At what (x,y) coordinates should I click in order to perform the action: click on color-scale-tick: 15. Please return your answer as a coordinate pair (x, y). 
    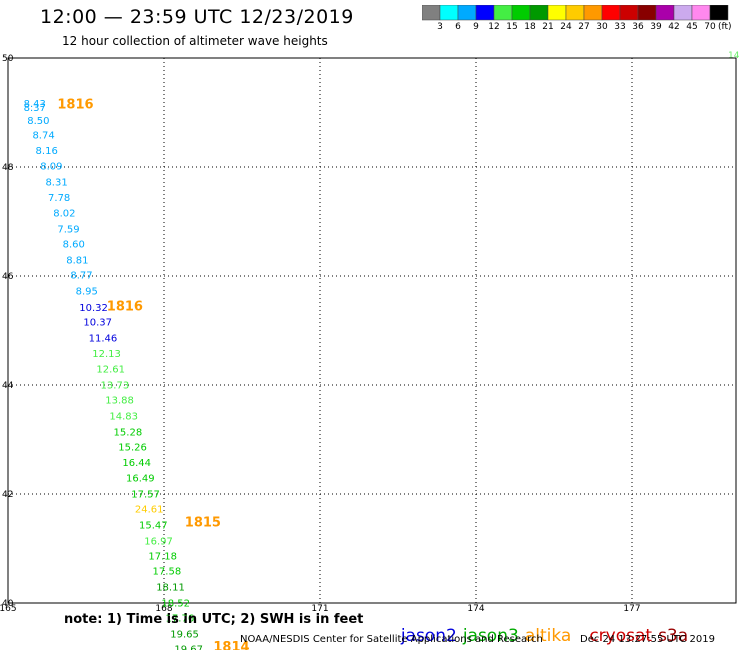
    Looking at the image, I should click on (512, 27).